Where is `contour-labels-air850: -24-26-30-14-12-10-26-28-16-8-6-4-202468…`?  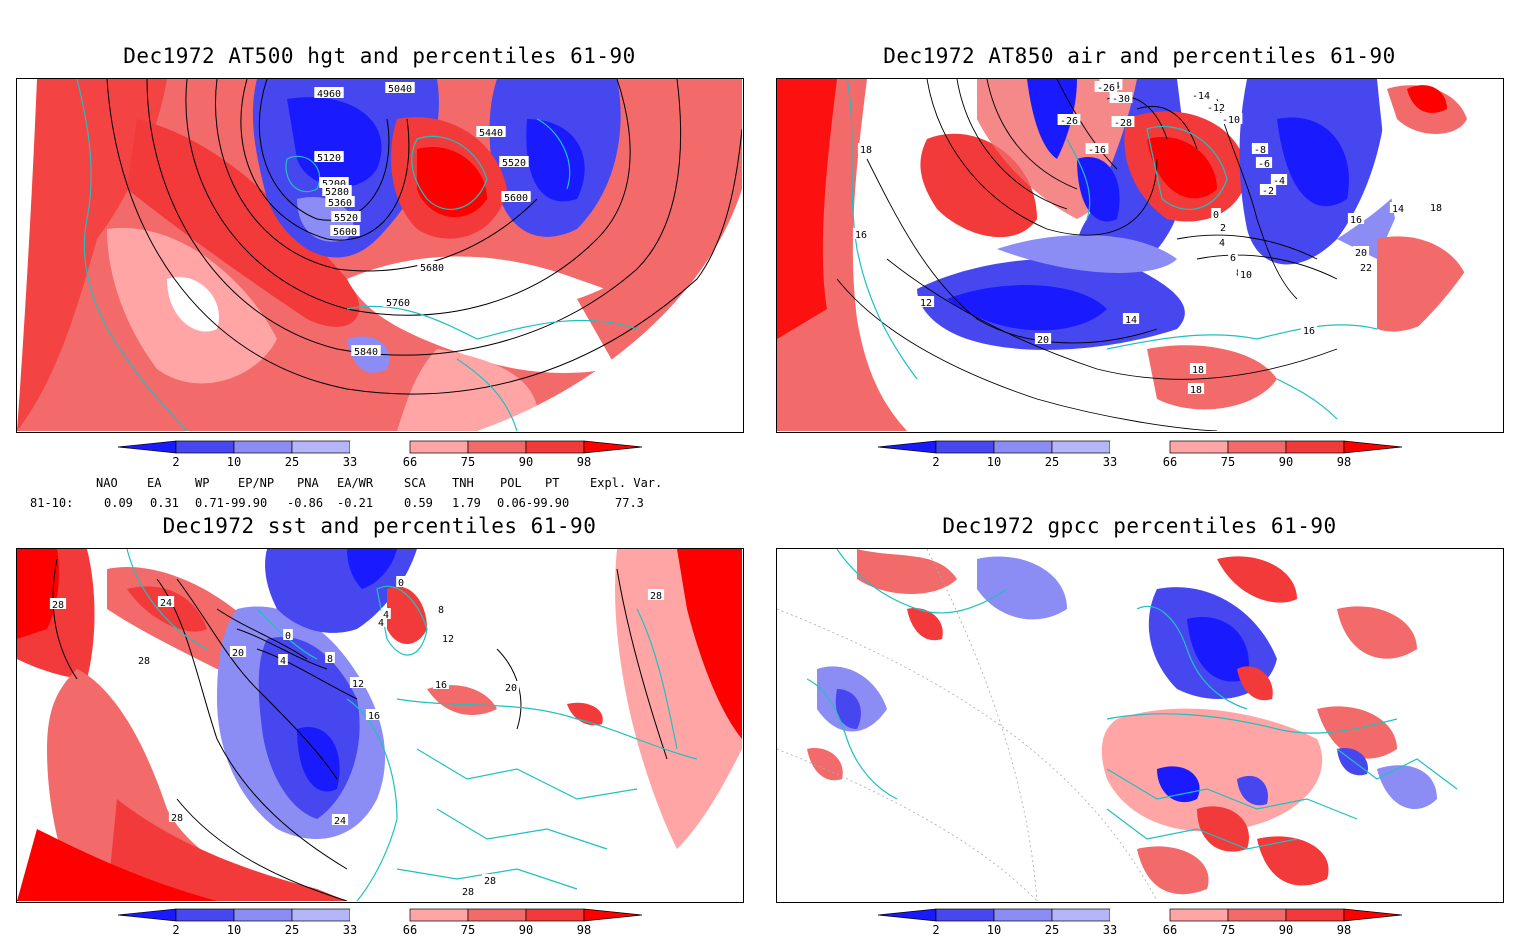
contour-labels-air850: -24-26-30-14-12-10-26-28-16-8-6-4-202468… is located at coordinates (1148, 237).